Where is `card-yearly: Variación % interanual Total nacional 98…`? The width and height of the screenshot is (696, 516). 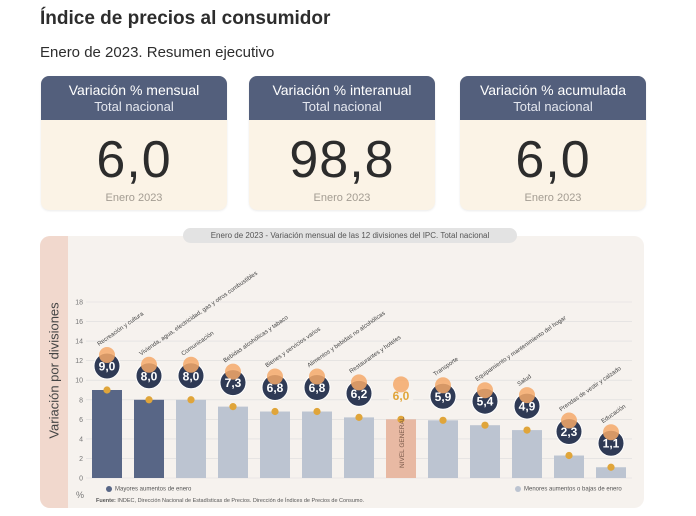 card-yearly: Variación % interanual Total nacional 98… is located at coordinates (342, 143).